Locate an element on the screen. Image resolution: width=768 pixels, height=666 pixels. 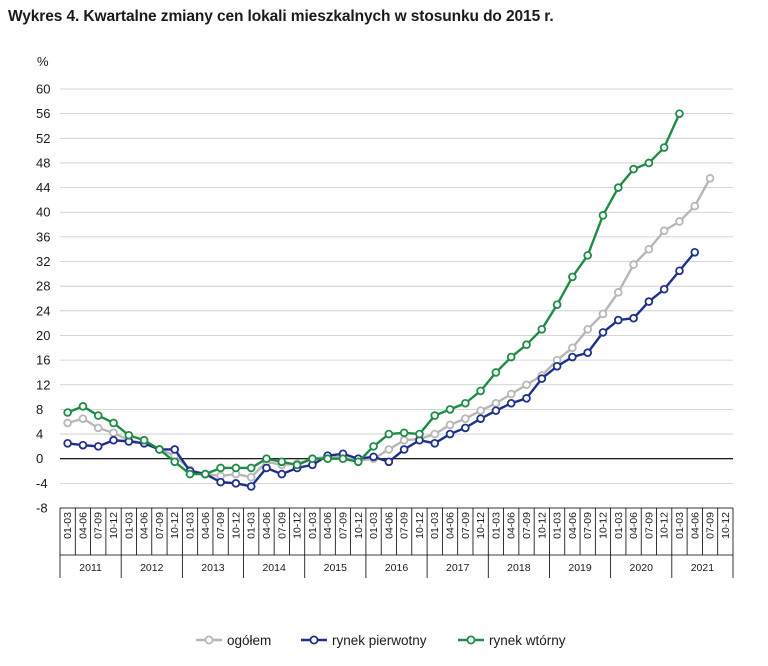
y-tick-label: 8 is located at coordinates (39, 409).